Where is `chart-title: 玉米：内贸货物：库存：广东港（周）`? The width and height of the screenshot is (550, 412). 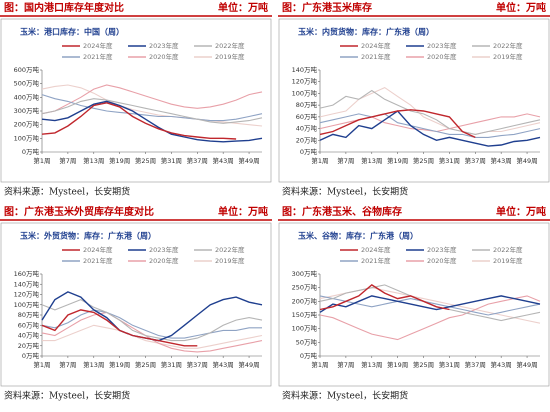
chart-title: 玉米：内贸货物：库存：广东港（周） is located at coordinates (366, 32).